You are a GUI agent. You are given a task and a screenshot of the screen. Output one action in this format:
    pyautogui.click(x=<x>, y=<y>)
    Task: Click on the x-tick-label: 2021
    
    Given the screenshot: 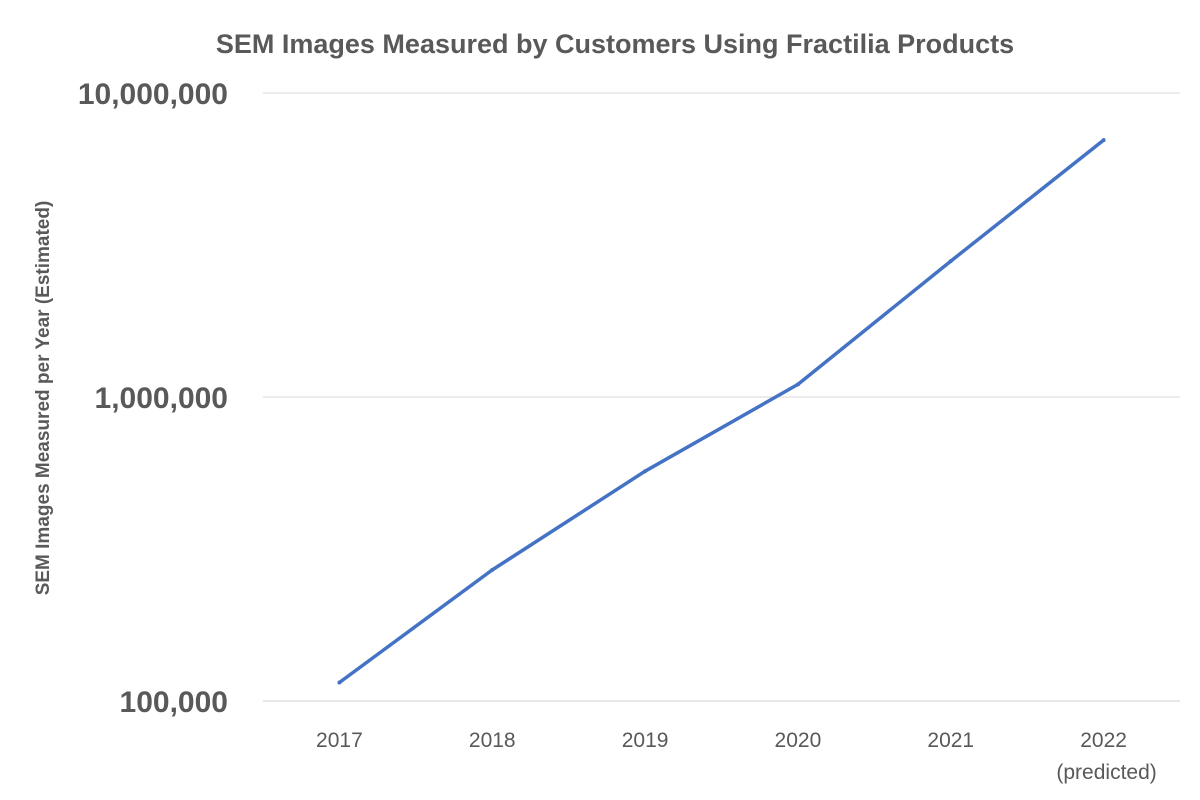 What is the action you would take?
    pyautogui.click(x=950, y=740)
    